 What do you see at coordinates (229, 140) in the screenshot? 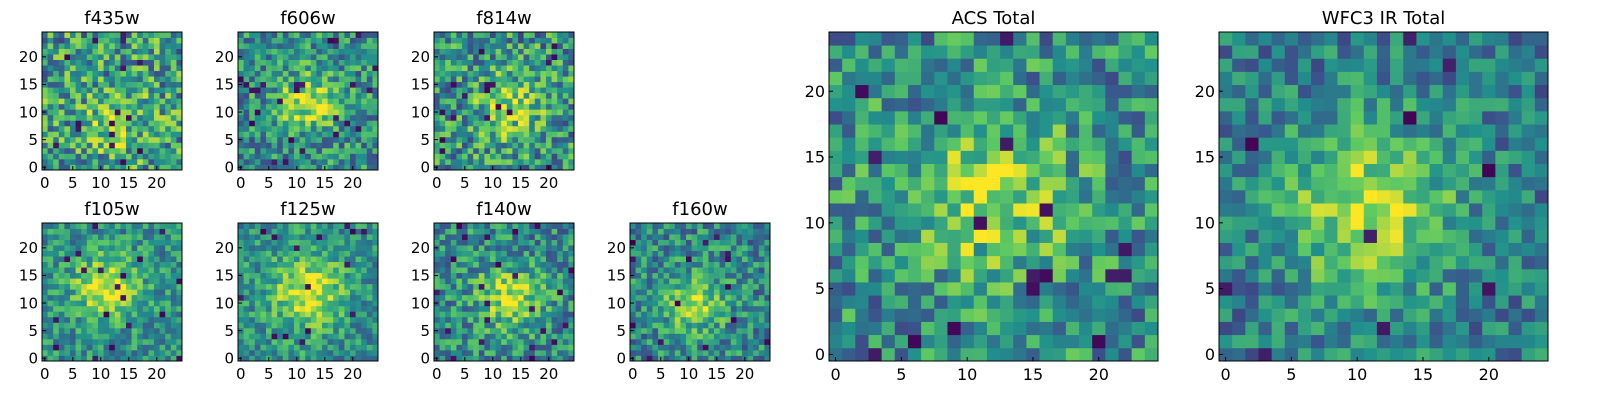
I see `y-tick-label: 5` at bounding box center [229, 140].